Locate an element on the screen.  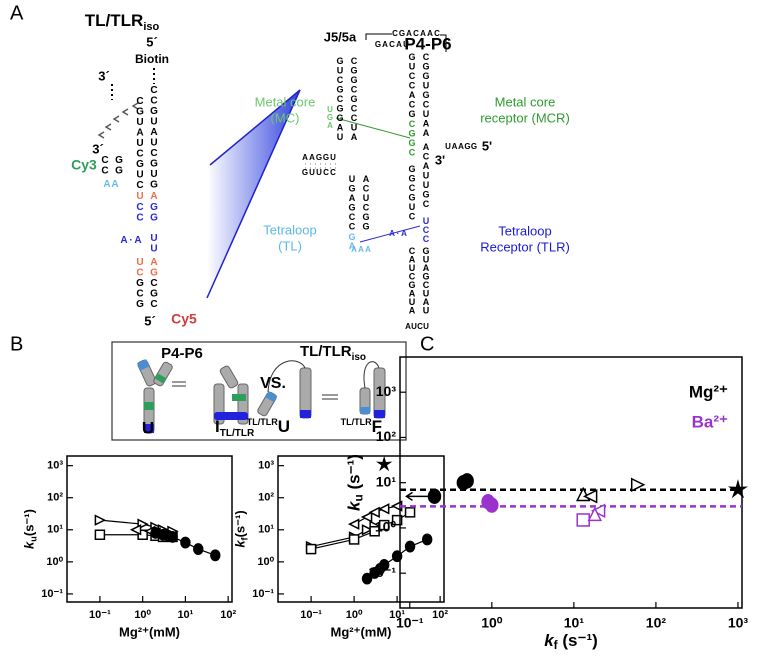
state-label: TL/TLRU is located at coordinates (268, 426).